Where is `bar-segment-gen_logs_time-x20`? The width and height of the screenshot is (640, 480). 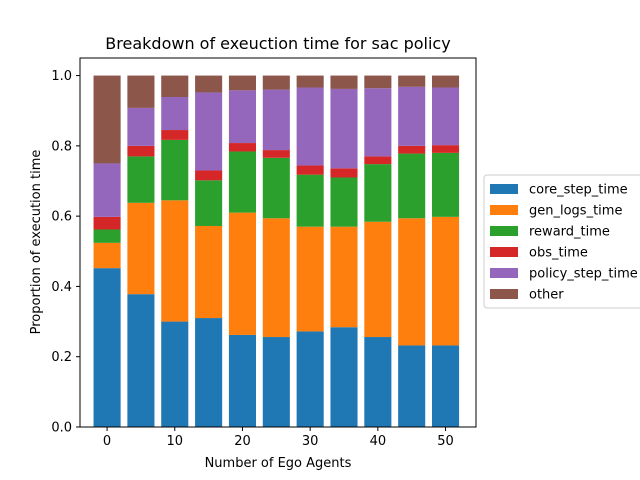 bar-segment-gen_logs_time-x20 is located at coordinates (242, 273).